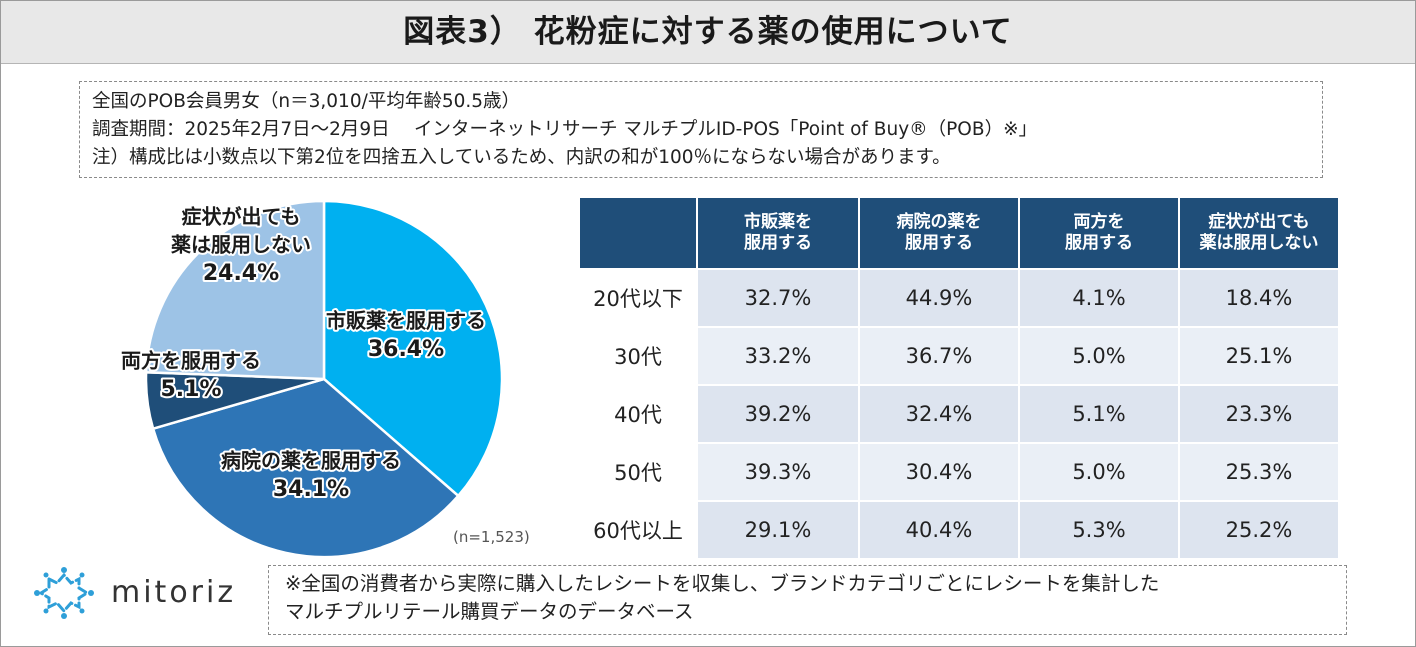 The width and height of the screenshot is (1416, 647). Describe the element at coordinates (639, 297) in the screenshot. I see `row-label: 20代以下` at that location.